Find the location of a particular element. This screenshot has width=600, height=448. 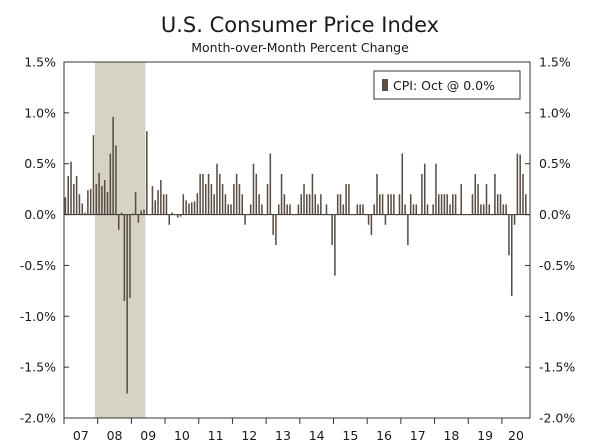

x-tick-label: 11 is located at coordinates (216, 435).